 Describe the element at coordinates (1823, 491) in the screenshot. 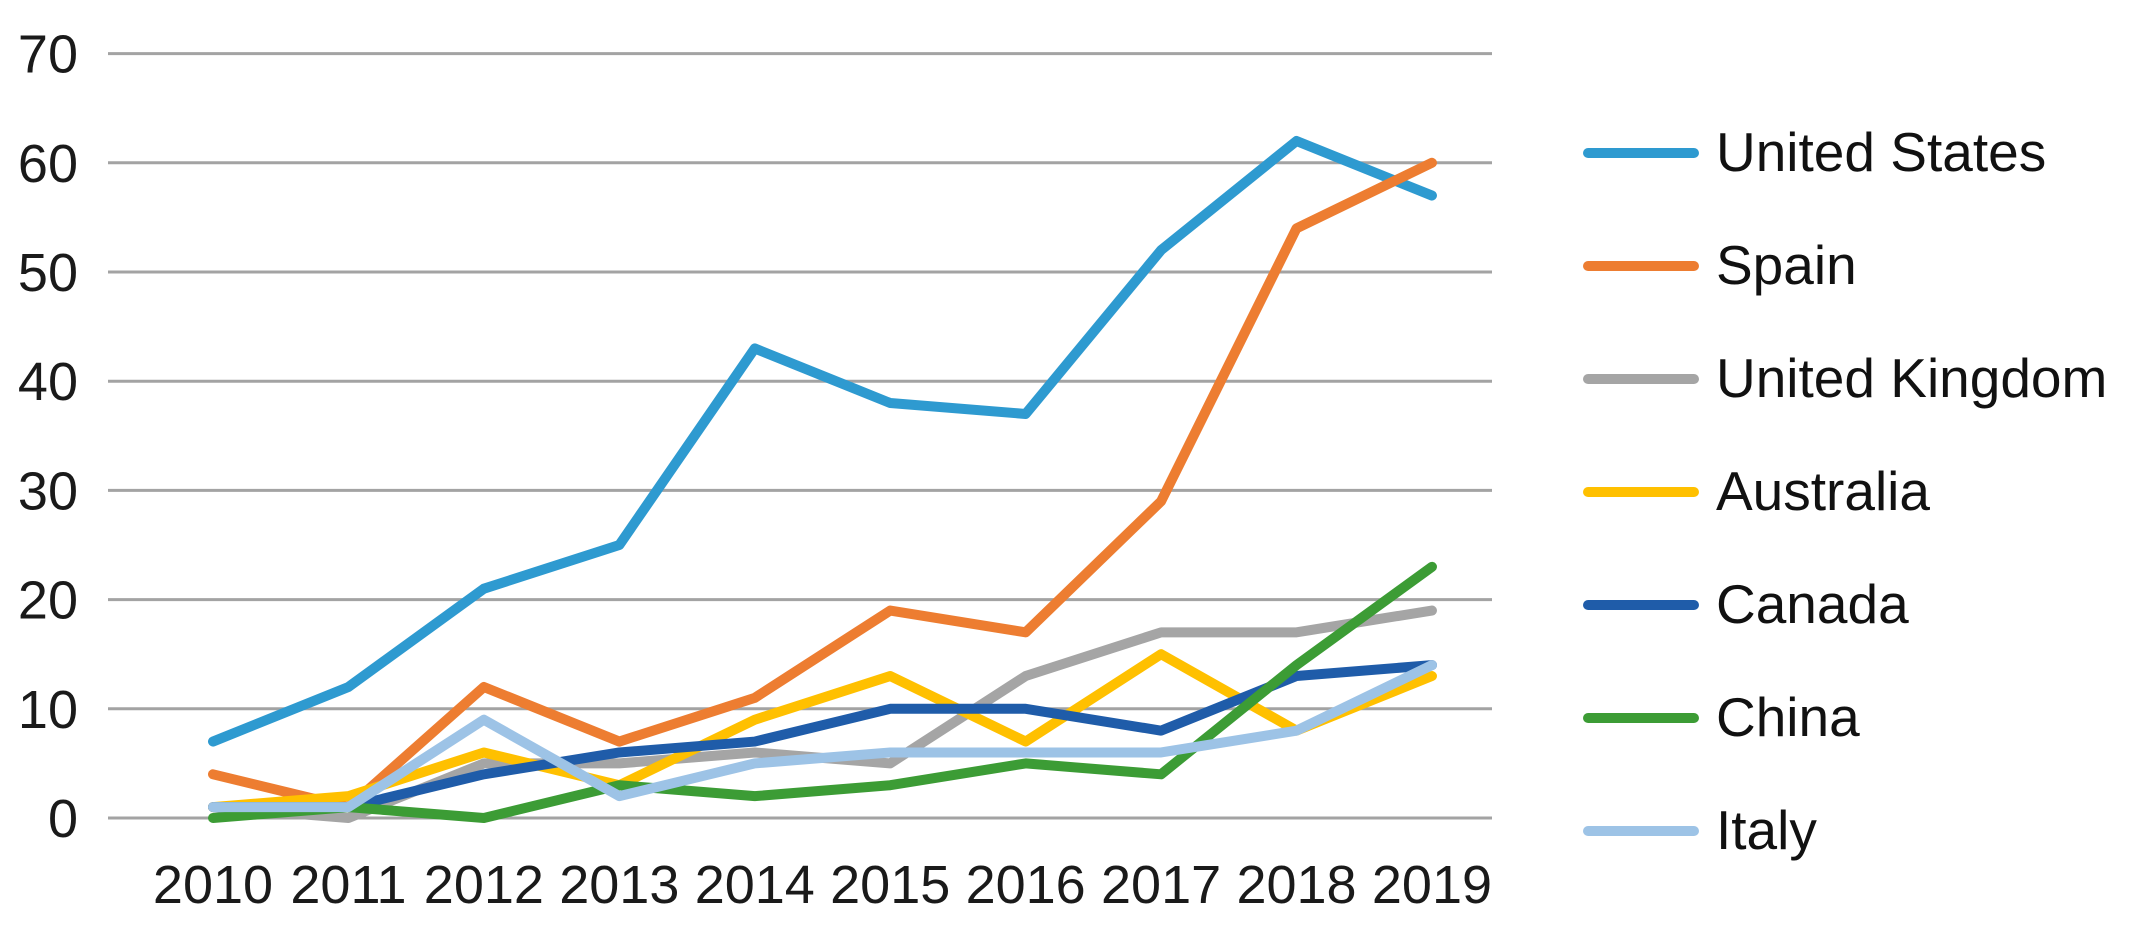

I see `legend-label: Australia` at that location.